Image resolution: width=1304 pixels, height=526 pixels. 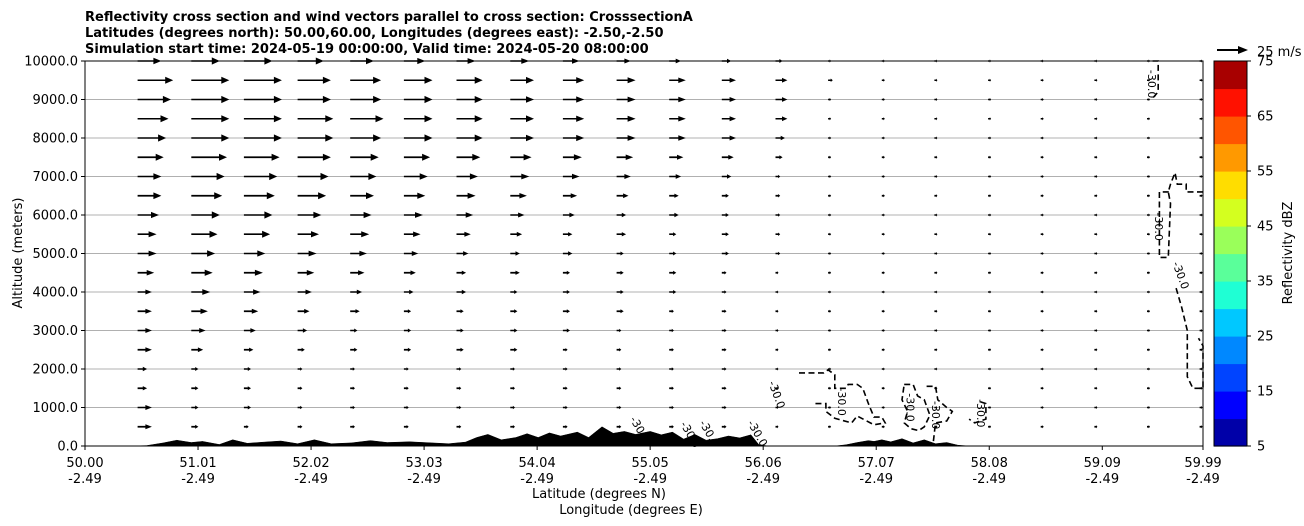 What do you see at coordinates (56, 293) in the screenshot?
I see `y-tick-label: 4000.0` at bounding box center [56, 293].